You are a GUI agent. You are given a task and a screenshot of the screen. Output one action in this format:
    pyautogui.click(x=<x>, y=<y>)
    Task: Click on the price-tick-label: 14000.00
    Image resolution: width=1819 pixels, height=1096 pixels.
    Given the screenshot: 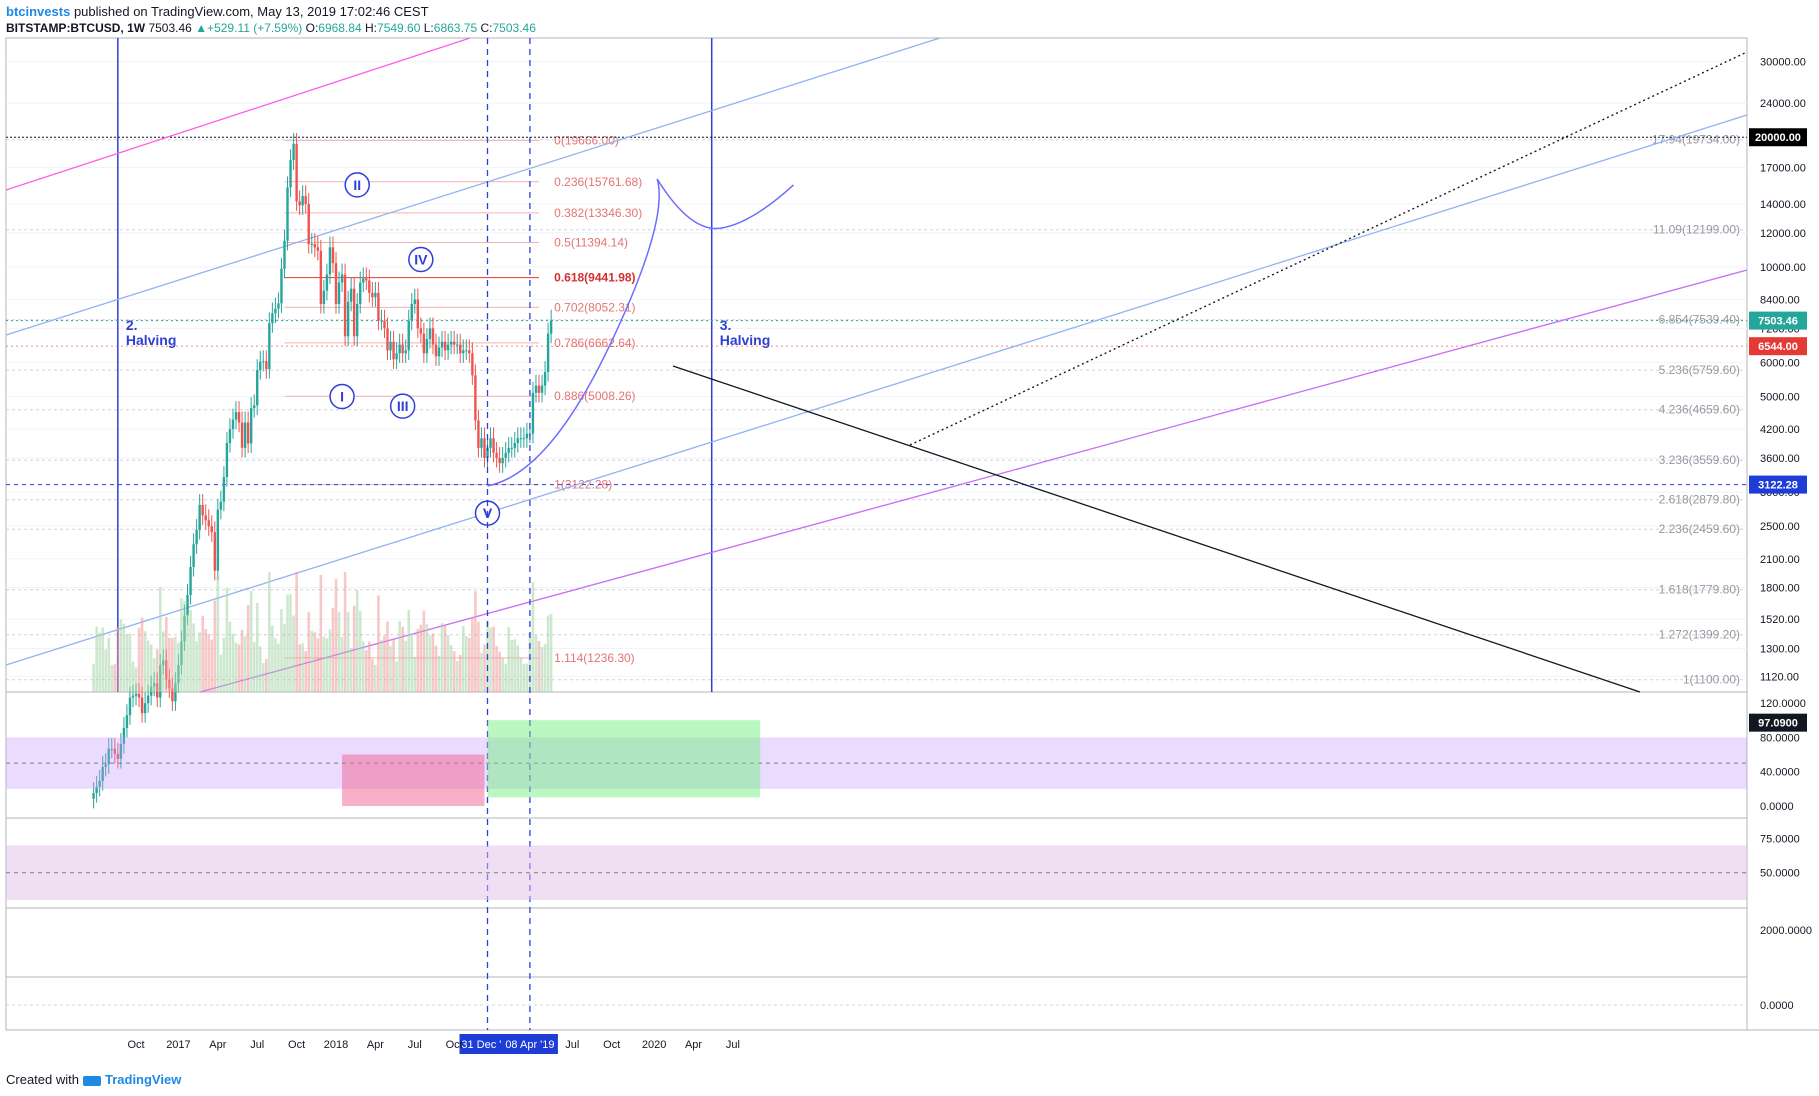 What is the action you would take?
    pyautogui.click(x=1783, y=205)
    